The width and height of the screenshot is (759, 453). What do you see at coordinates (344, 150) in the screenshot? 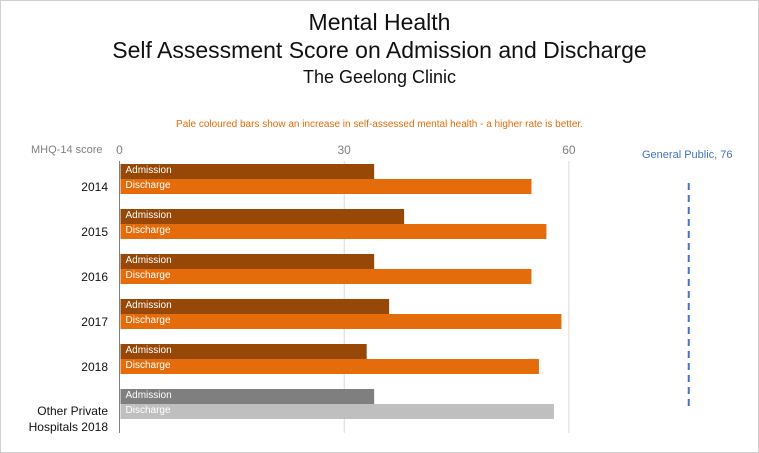
I see `x-tick-label: 30` at bounding box center [344, 150].